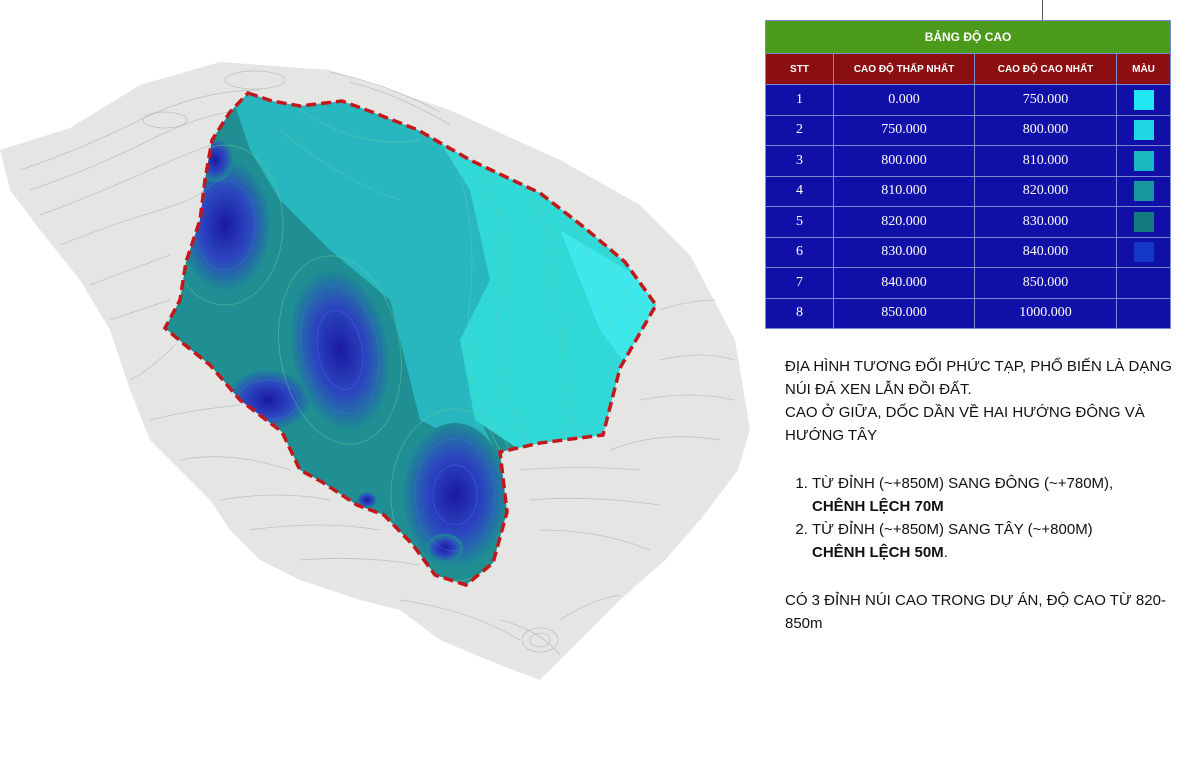 This screenshot has height=766, width=1200. What do you see at coordinates (608, 300) in the screenshot?
I see `elevation-zone-east-low` at bounding box center [608, 300].